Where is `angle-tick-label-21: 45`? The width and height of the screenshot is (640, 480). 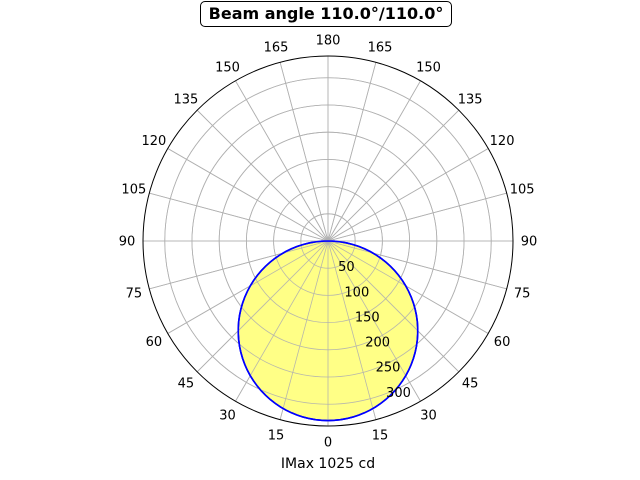 angle-tick-label-21: 45 is located at coordinates (186, 384).